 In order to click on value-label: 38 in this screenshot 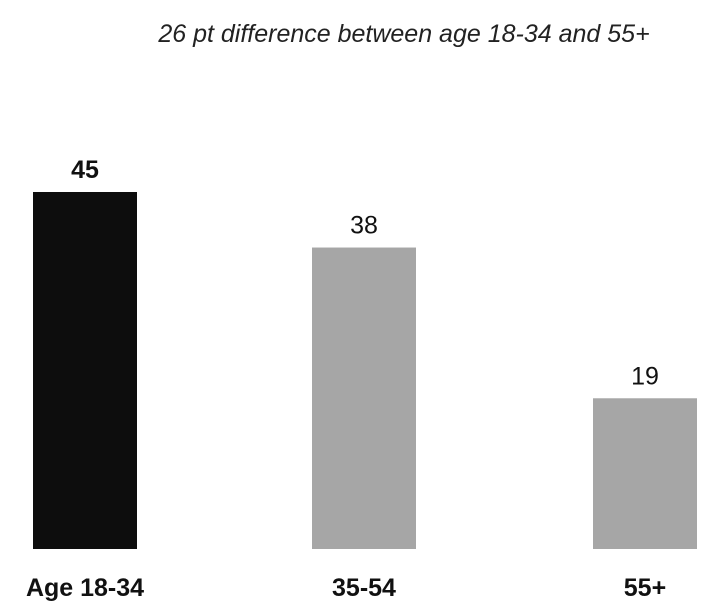, I will do `click(364, 226)`.